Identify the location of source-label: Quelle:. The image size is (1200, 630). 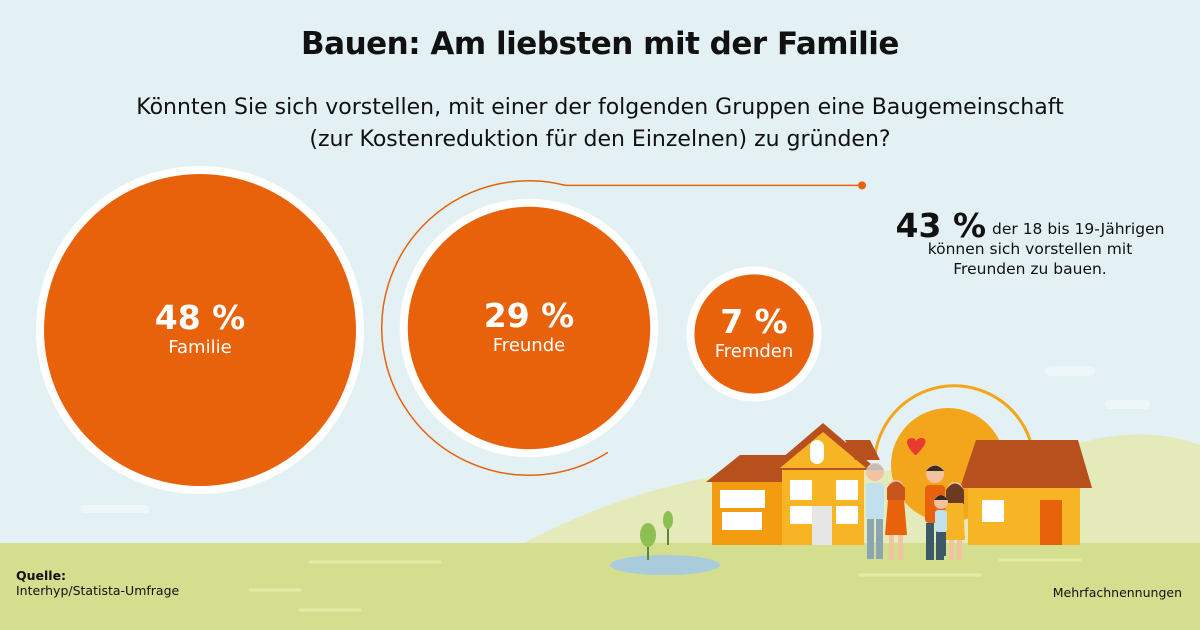
(41, 575).